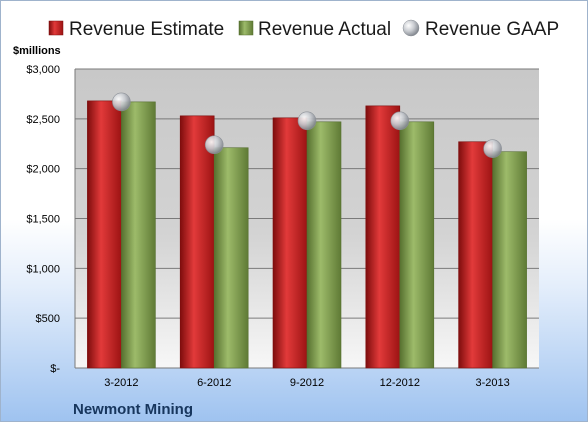 The width and height of the screenshot is (588, 422). What do you see at coordinates (246, 28) in the screenshot?
I see `legend-swatch-actual` at bounding box center [246, 28].